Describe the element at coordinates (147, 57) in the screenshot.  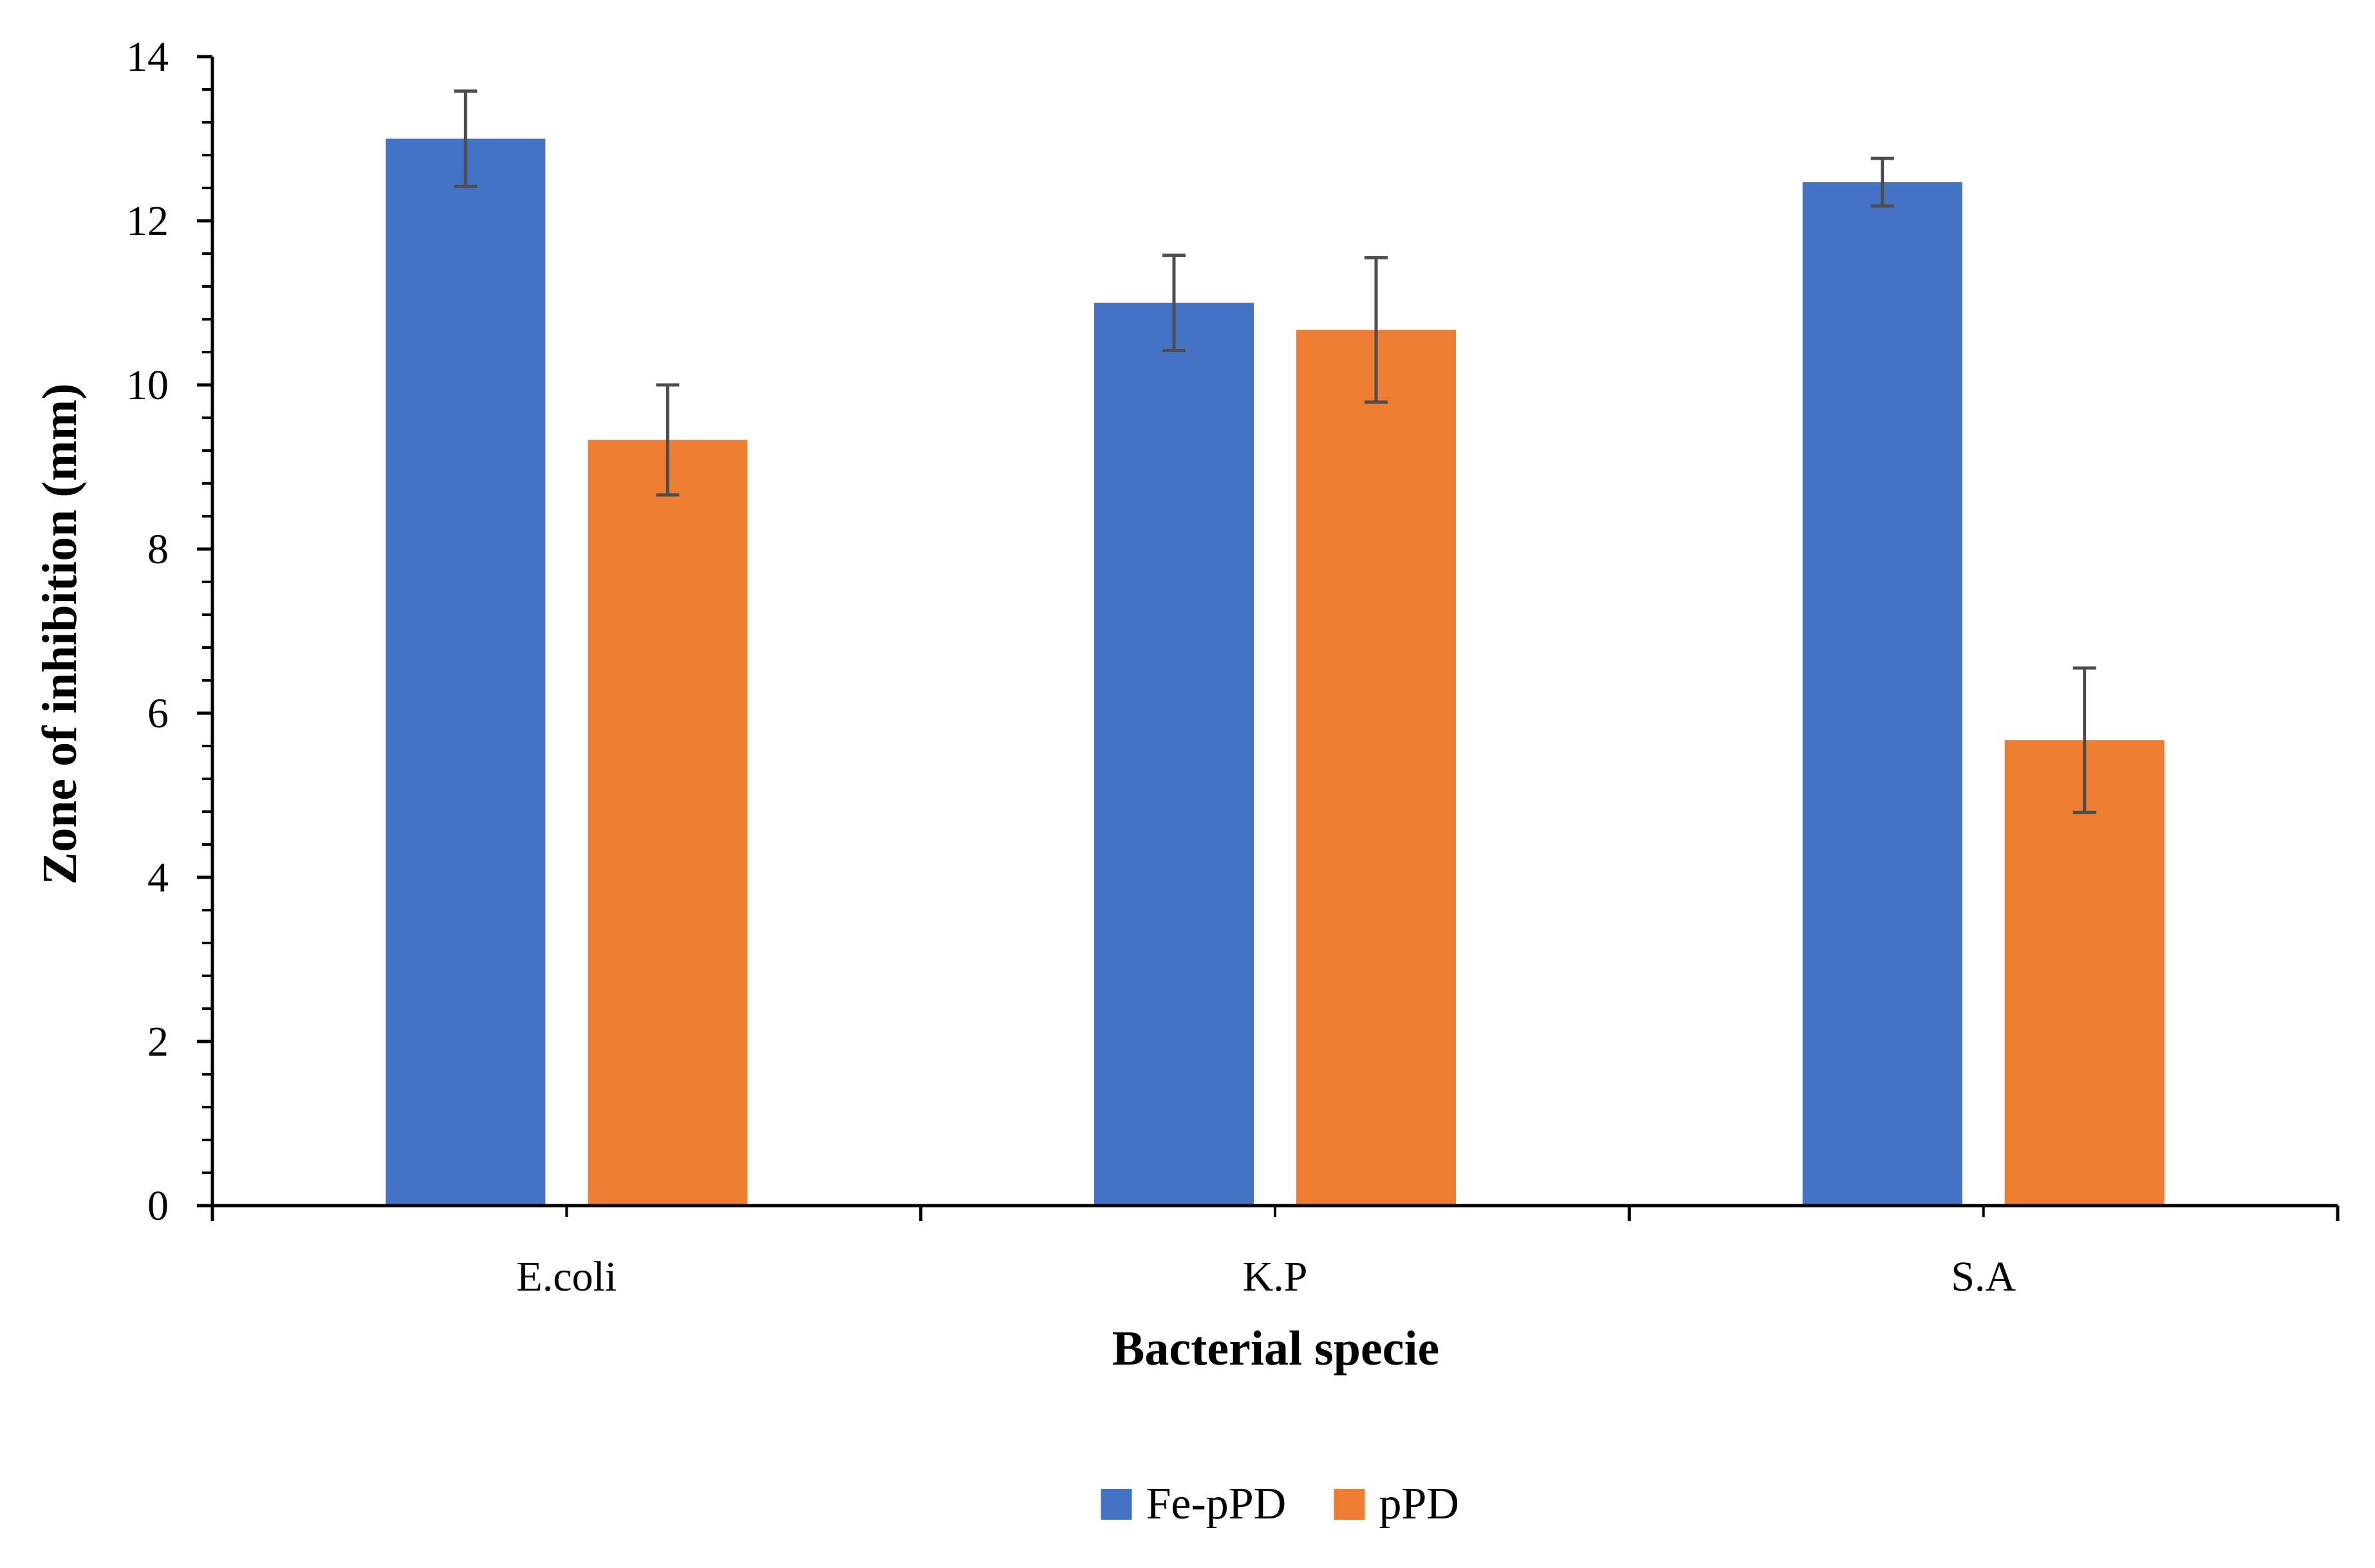
I see `y-tick-label: 14` at that location.